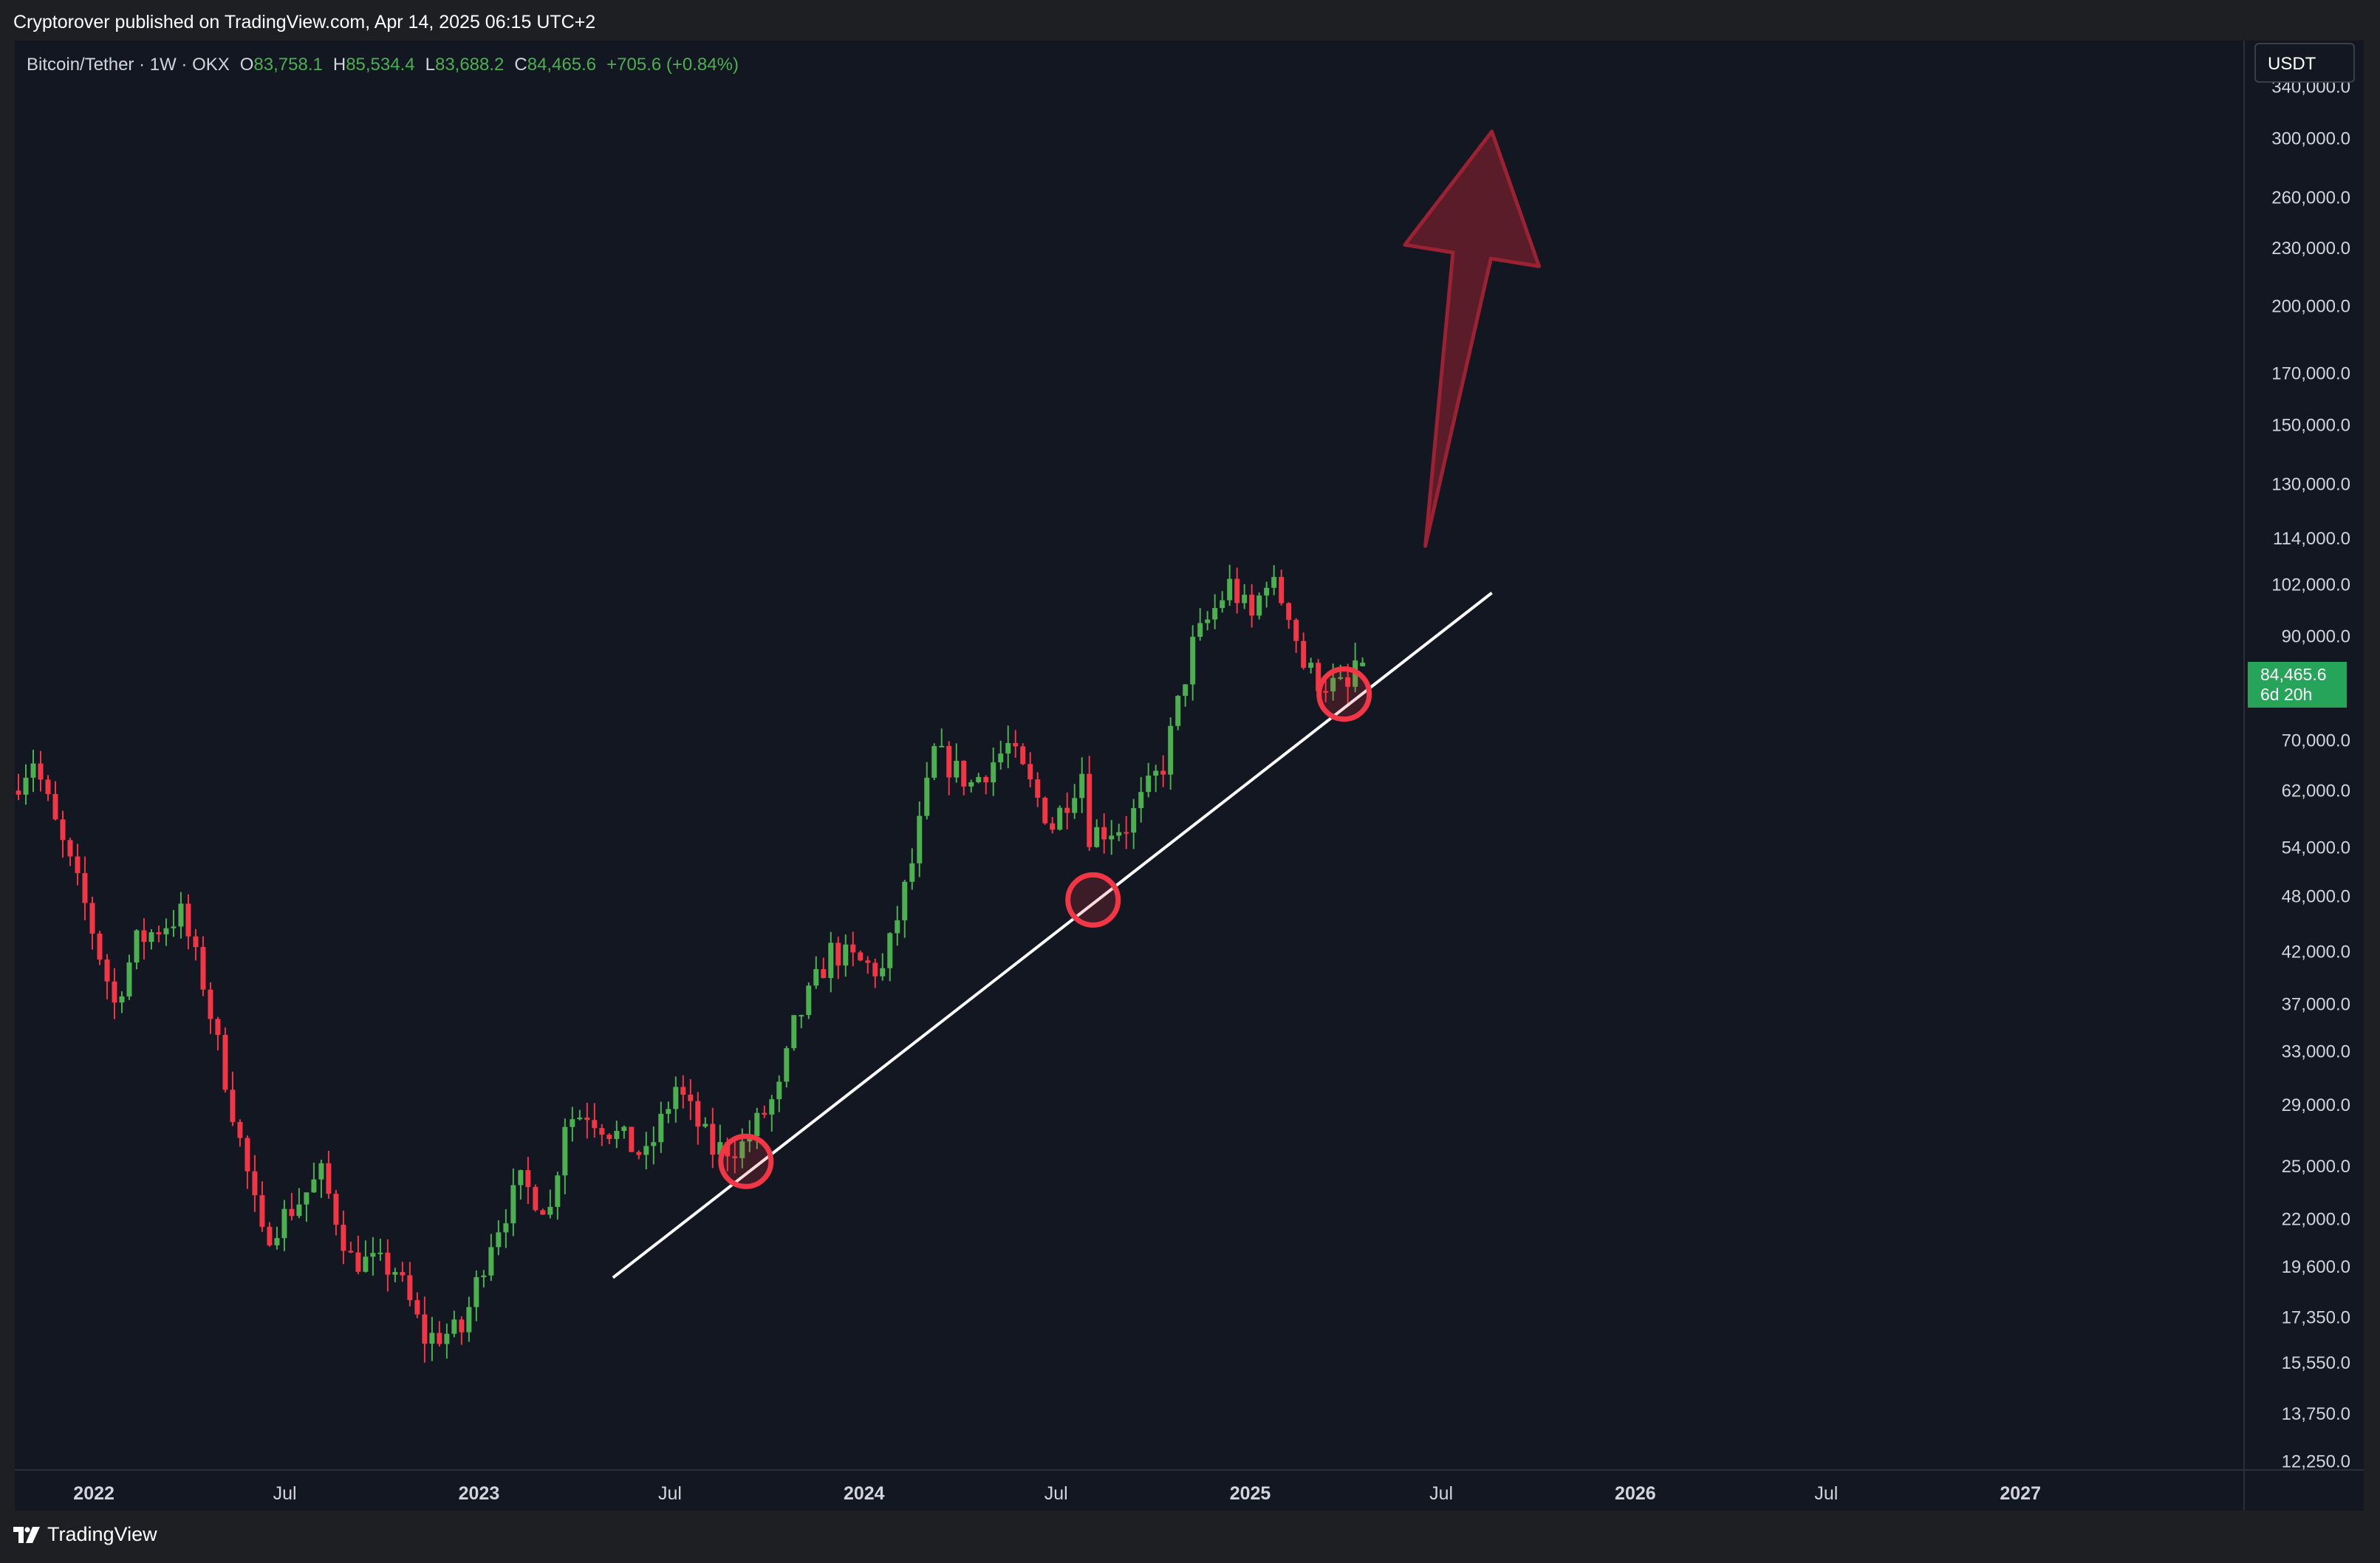 This screenshot has height=1563, width=2380. Describe the element at coordinates (2021, 1494) in the screenshot. I see `x-tick-label: 2027` at that location.